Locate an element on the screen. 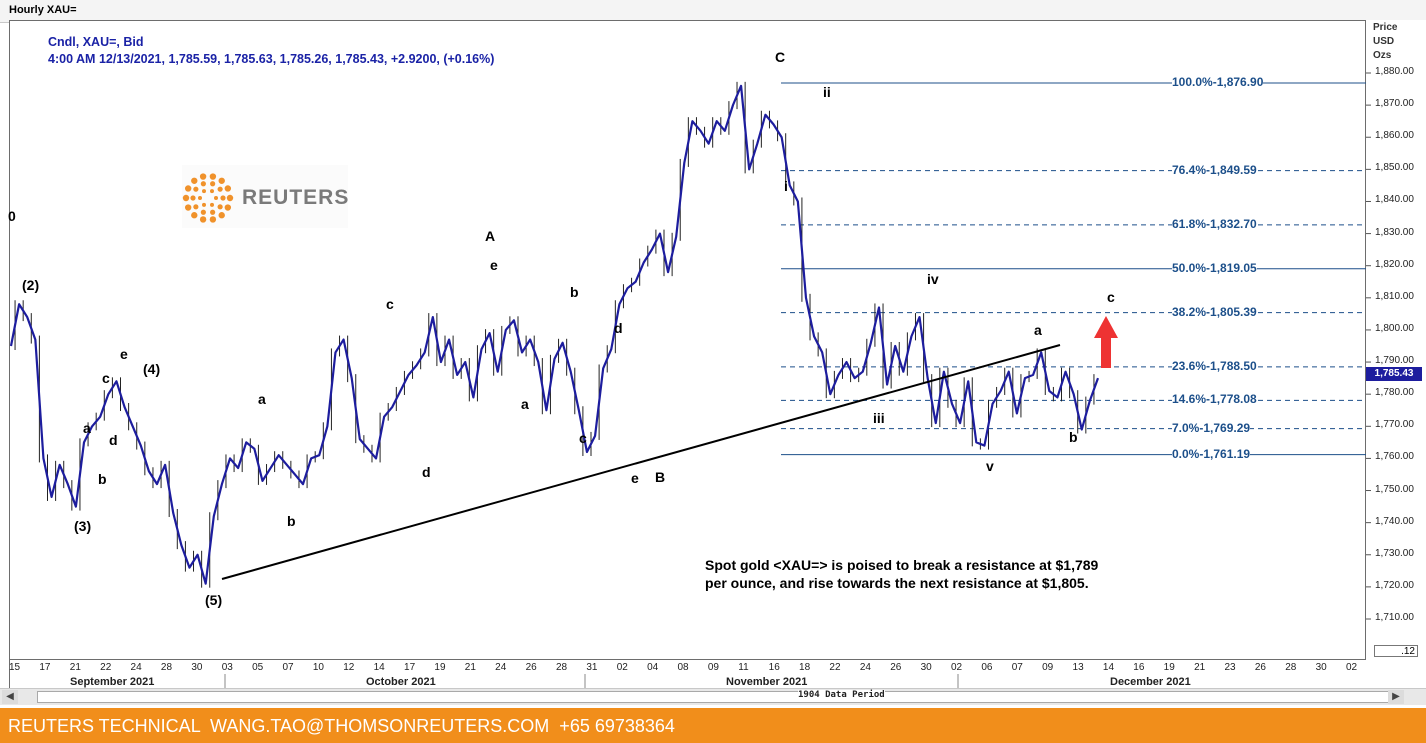  fib-level-label: 76.4%-1,849.59 is located at coordinates (1214, 169).